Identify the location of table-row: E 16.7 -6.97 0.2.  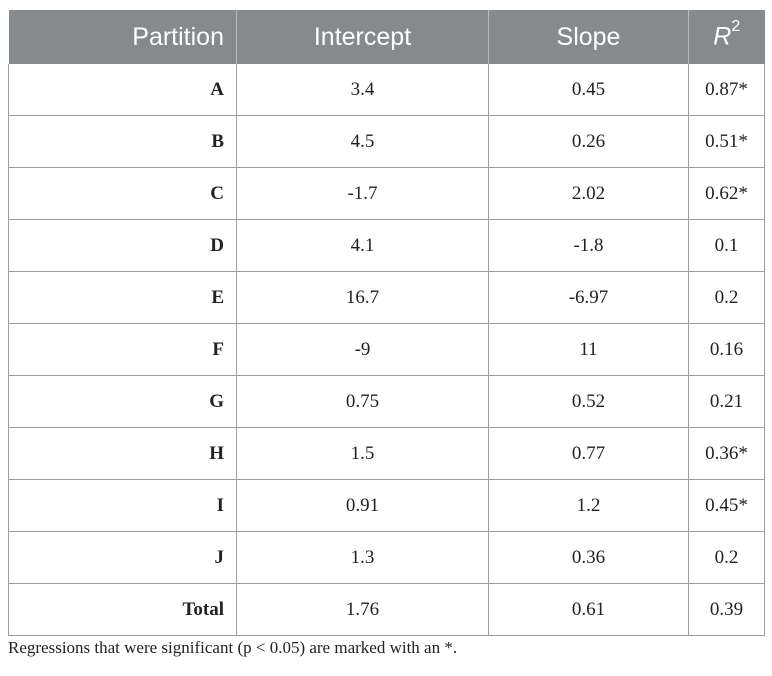
(386, 297).